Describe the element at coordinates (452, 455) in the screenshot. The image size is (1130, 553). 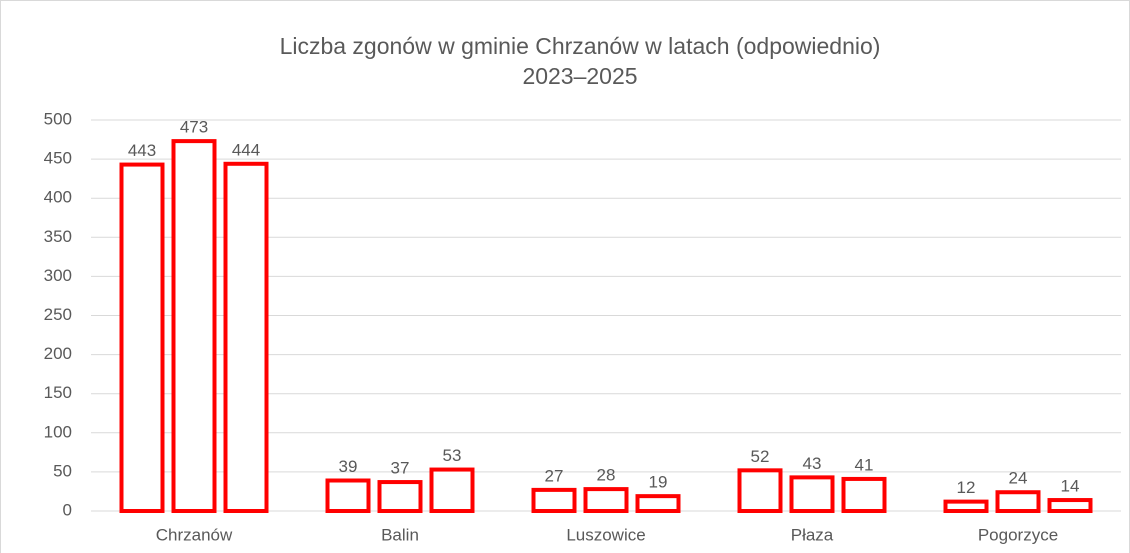
I see `data-label: 53` at that location.